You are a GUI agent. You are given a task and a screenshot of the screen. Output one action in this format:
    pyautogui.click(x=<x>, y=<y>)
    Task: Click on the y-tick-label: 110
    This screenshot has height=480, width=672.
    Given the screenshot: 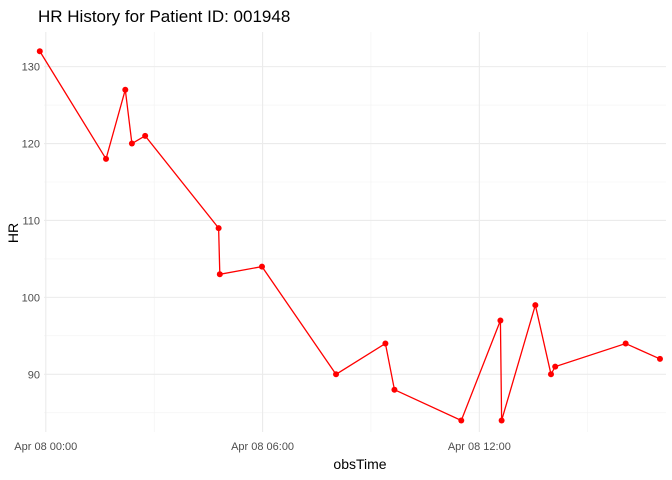 What is the action you would take?
    pyautogui.click(x=31, y=221)
    